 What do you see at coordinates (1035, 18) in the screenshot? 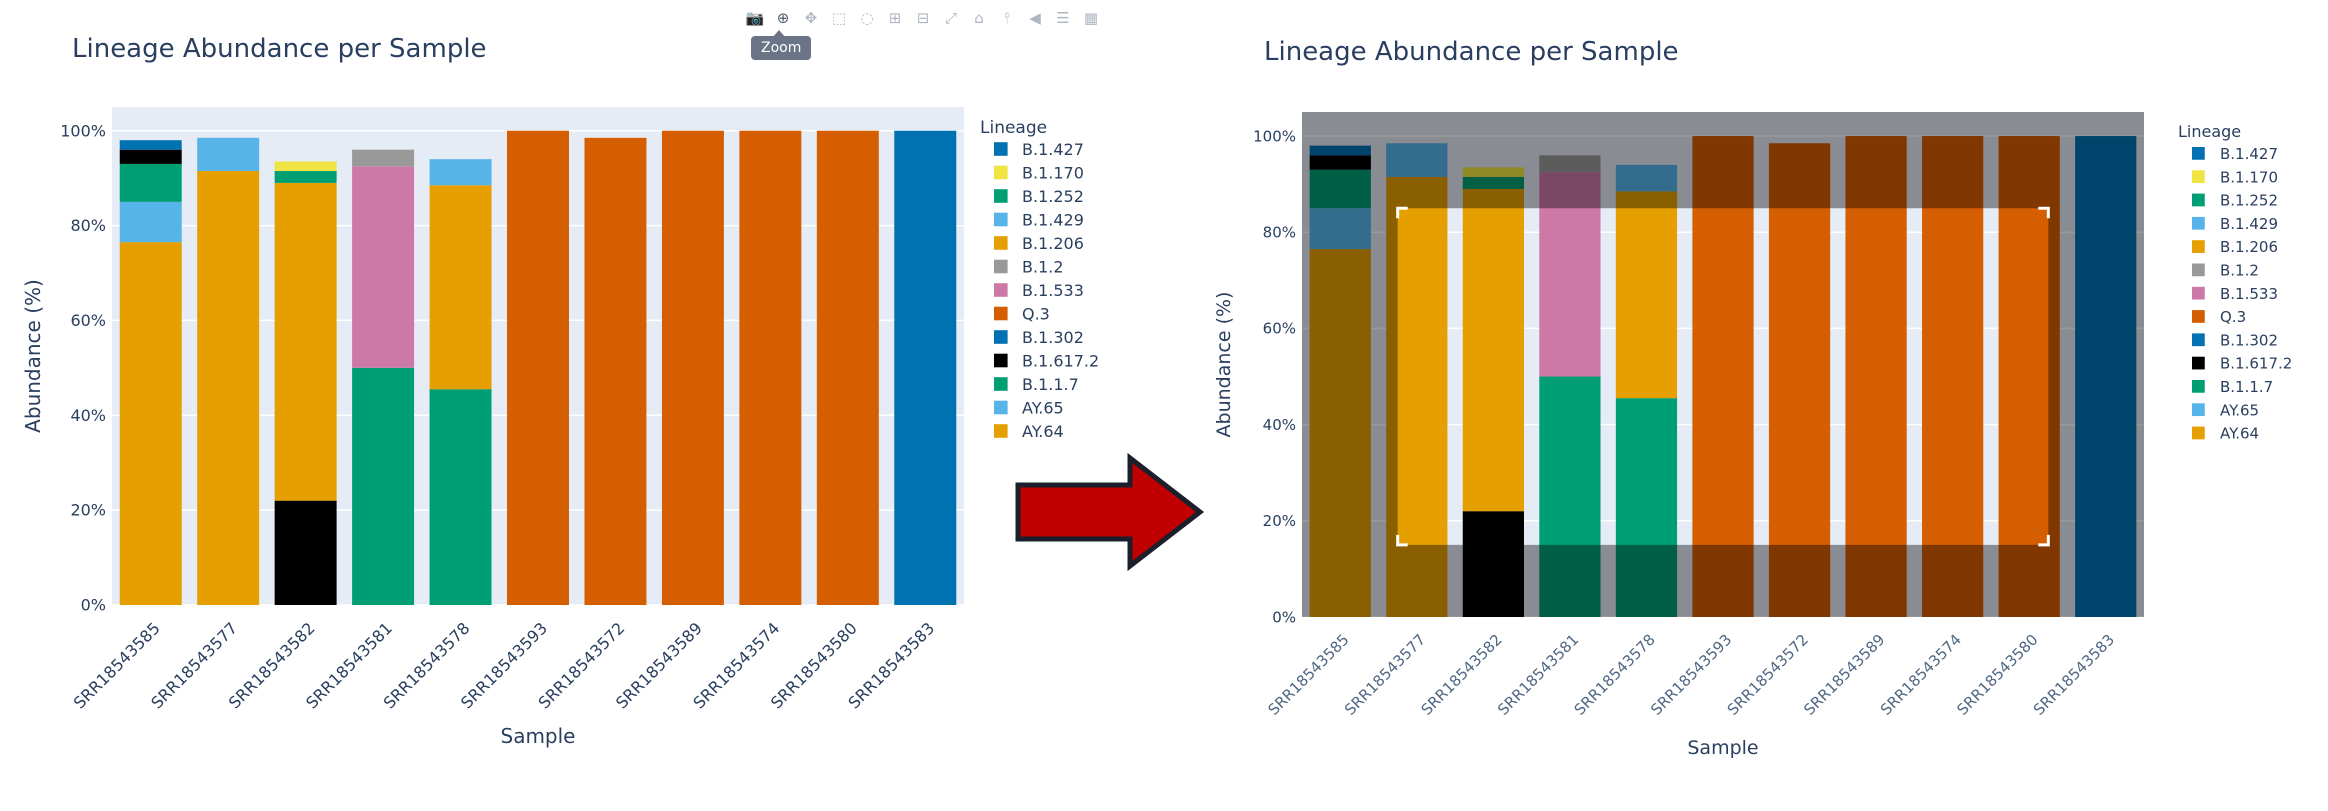
I see `hover-closest-icon: ◀` at bounding box center [1035, 18].